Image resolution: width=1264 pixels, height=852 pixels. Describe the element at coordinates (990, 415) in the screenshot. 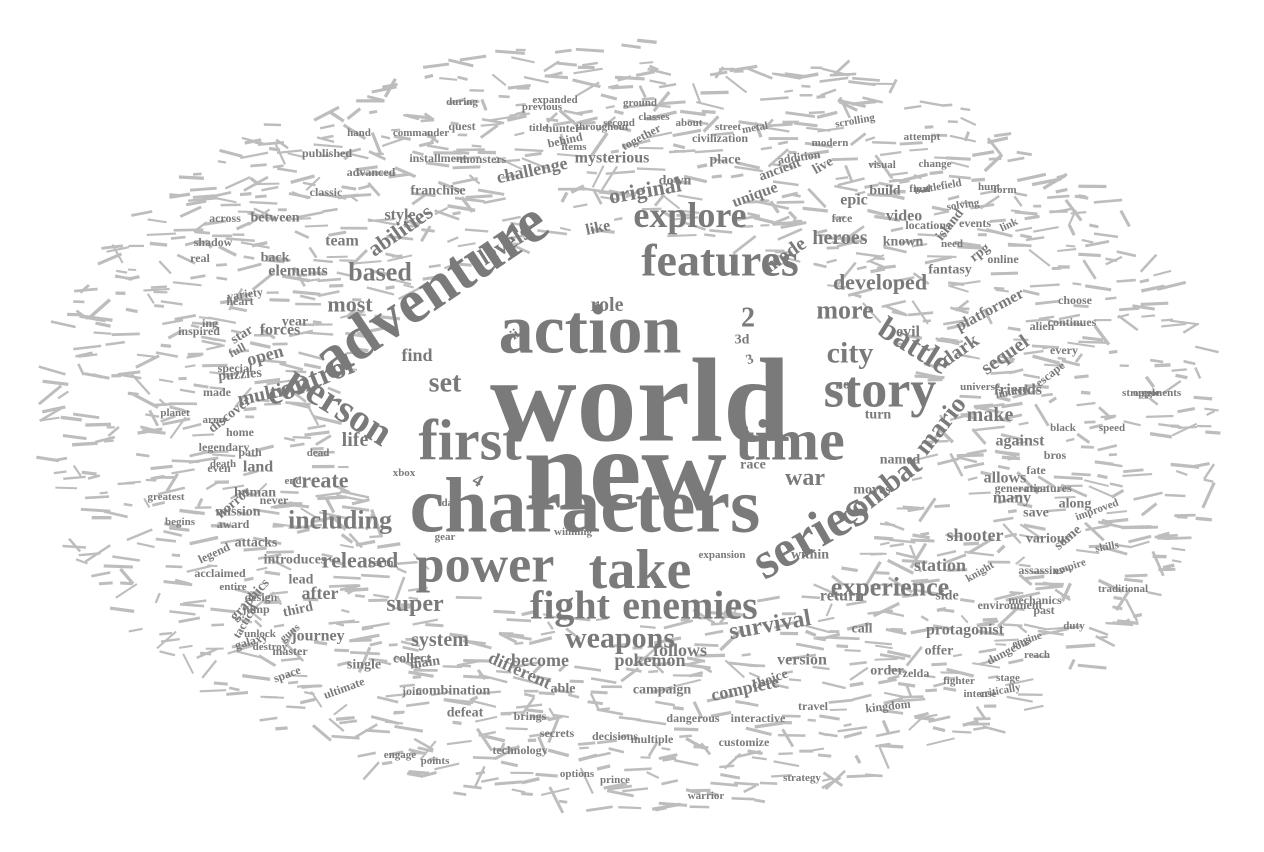

I see `cloud-word: make` at that location.